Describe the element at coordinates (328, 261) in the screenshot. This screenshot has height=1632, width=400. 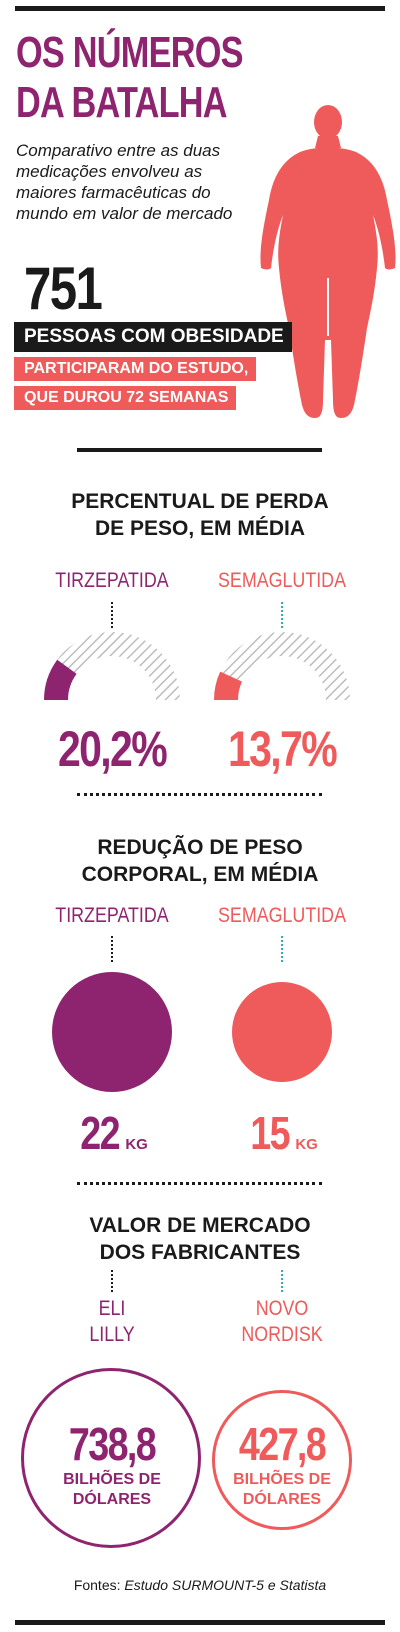
I see `body-silhouette-icon` at that location.